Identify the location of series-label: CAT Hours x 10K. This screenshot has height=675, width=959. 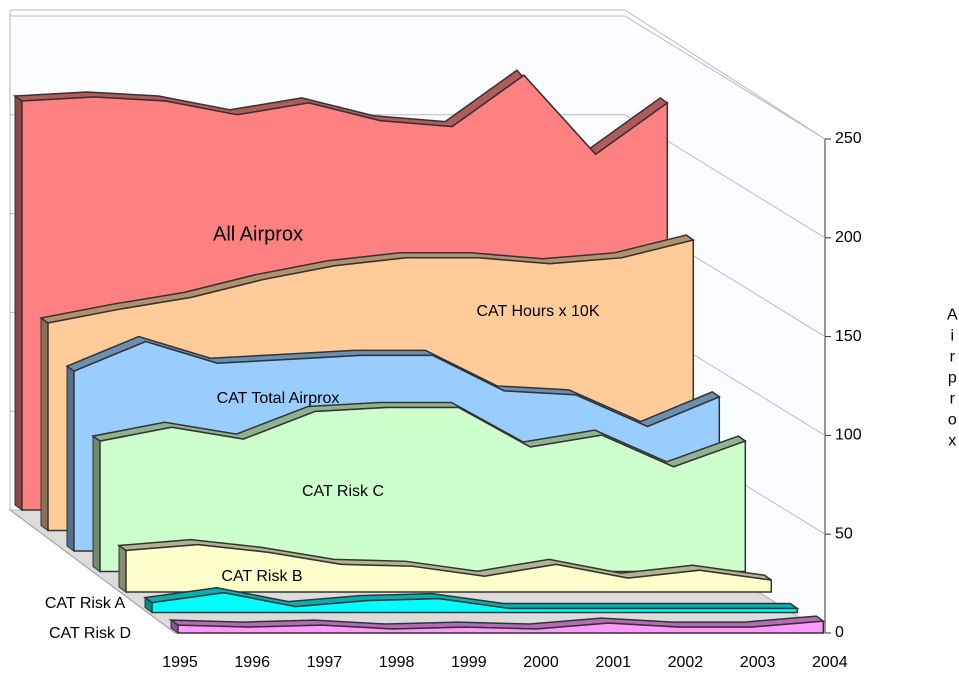
(537, 311).